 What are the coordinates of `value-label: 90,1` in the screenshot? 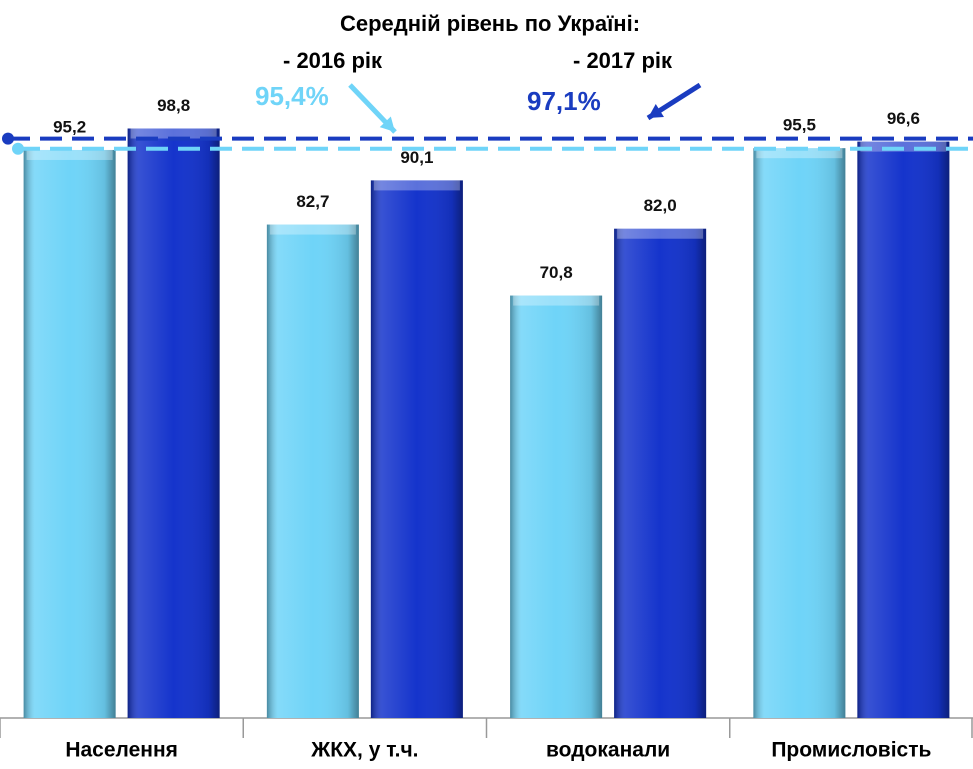 It's located at (416, 157).